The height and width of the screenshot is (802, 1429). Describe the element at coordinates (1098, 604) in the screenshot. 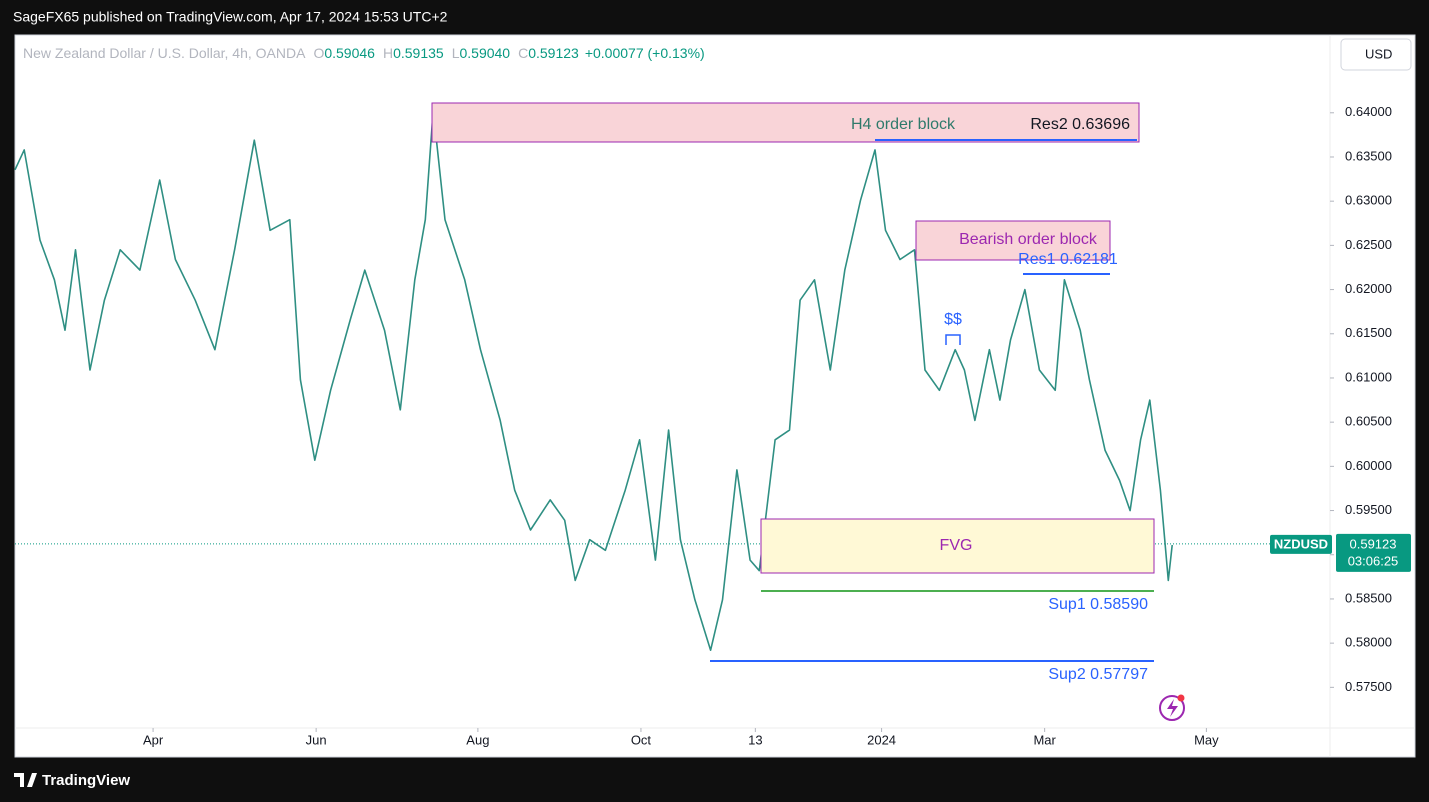

I see `sup1-label: Sup1 0.58590` at that location.